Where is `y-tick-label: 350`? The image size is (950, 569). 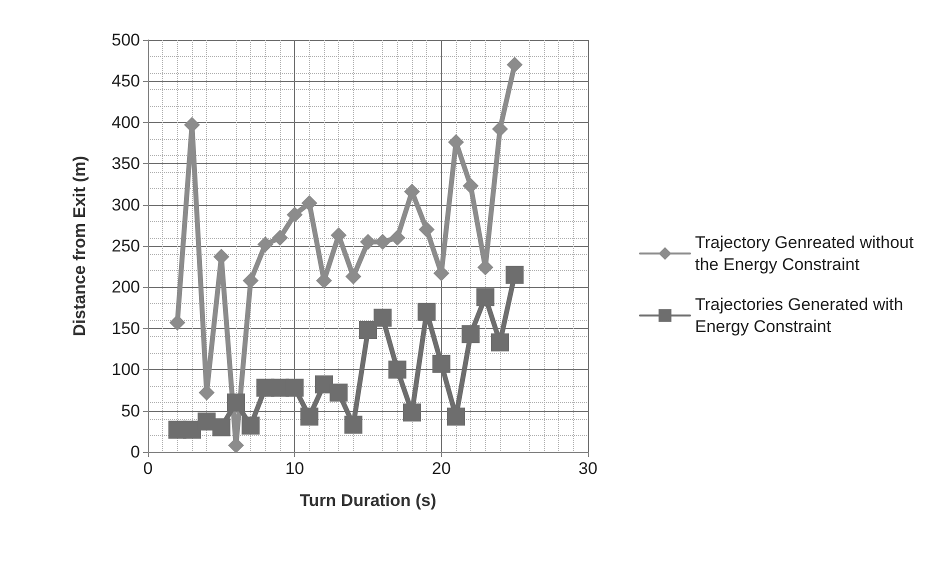
y-tick-label: 350 is located at coordinates (126, 164).